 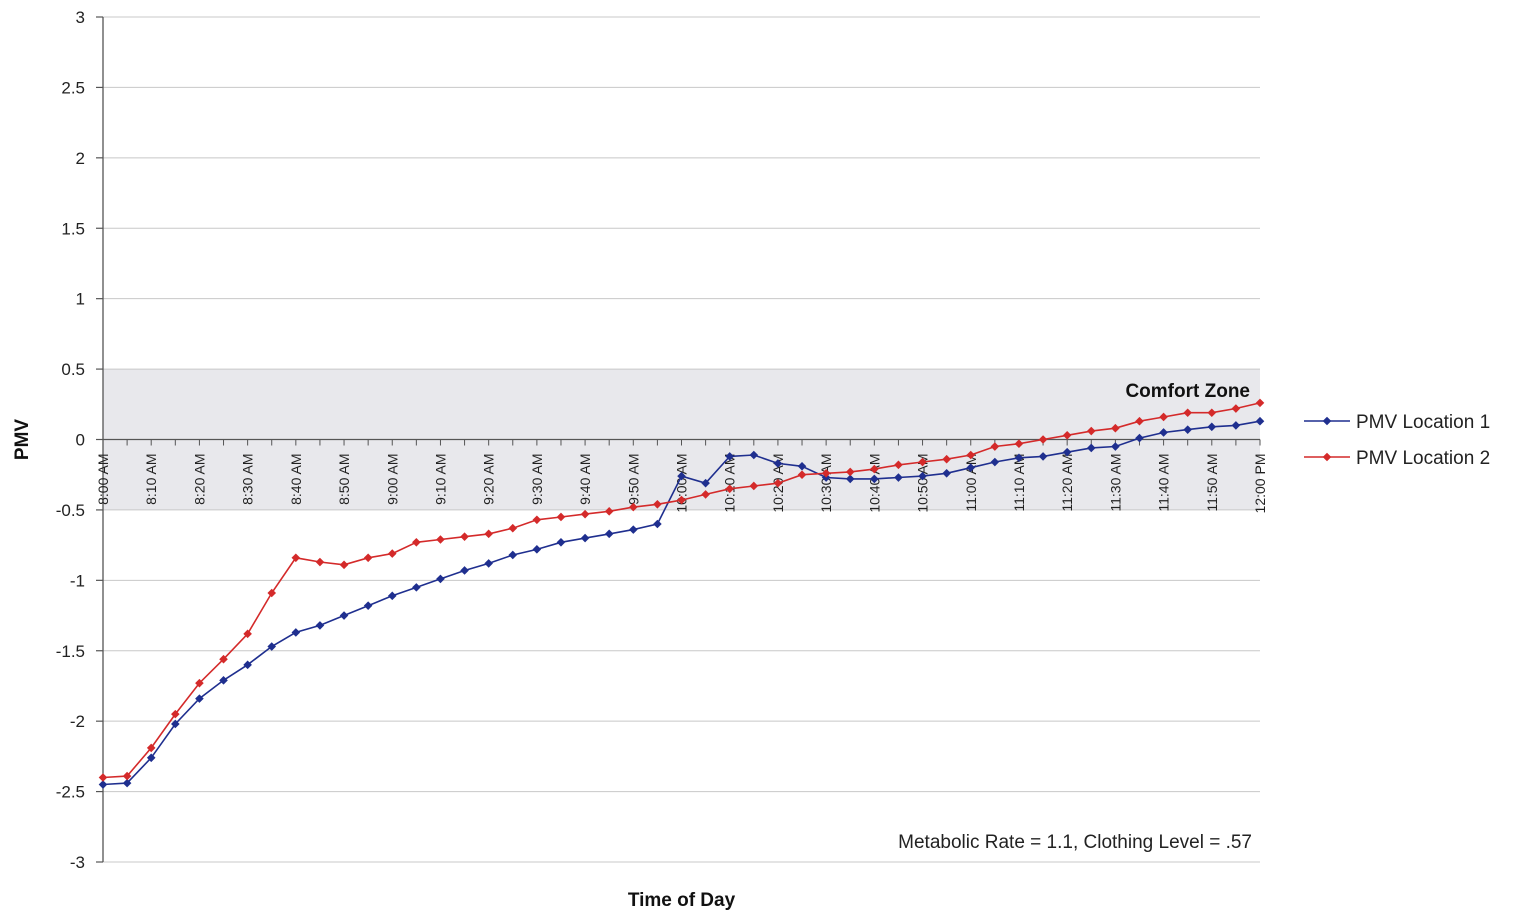 What do you see at coordinates (77, 862) in the screenshot?
I see `y-tick-label: -3` at bounding box center [77, 862].